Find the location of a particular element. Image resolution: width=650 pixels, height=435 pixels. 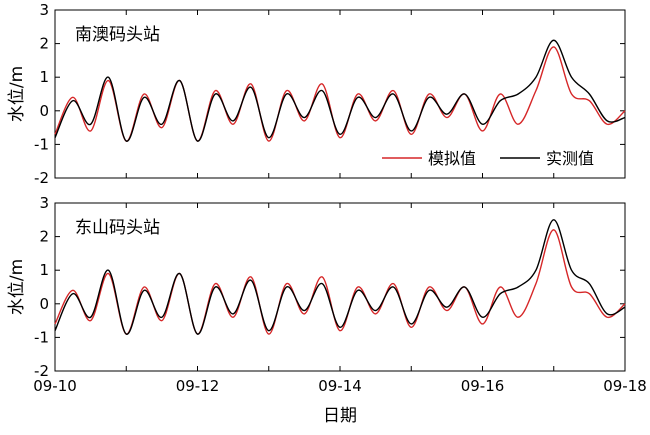

x-tick-label: 09-14 is located at coordinates (340, 386).